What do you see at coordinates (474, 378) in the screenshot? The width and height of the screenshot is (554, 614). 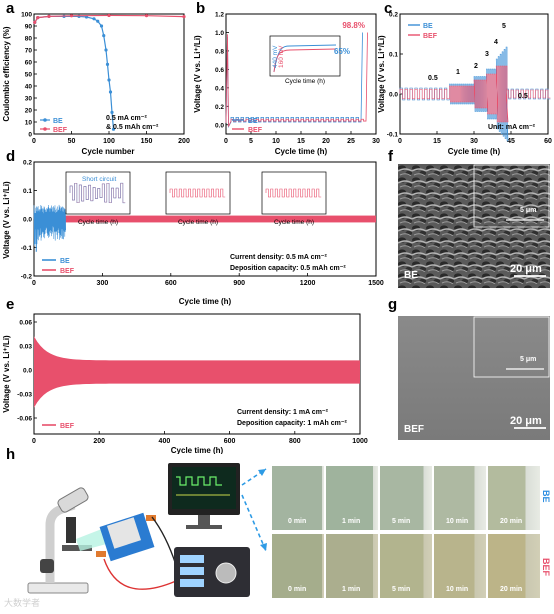 I see `sem-image-bef: 5 μm 20 μm BEF` at bounding box center [474, 378].